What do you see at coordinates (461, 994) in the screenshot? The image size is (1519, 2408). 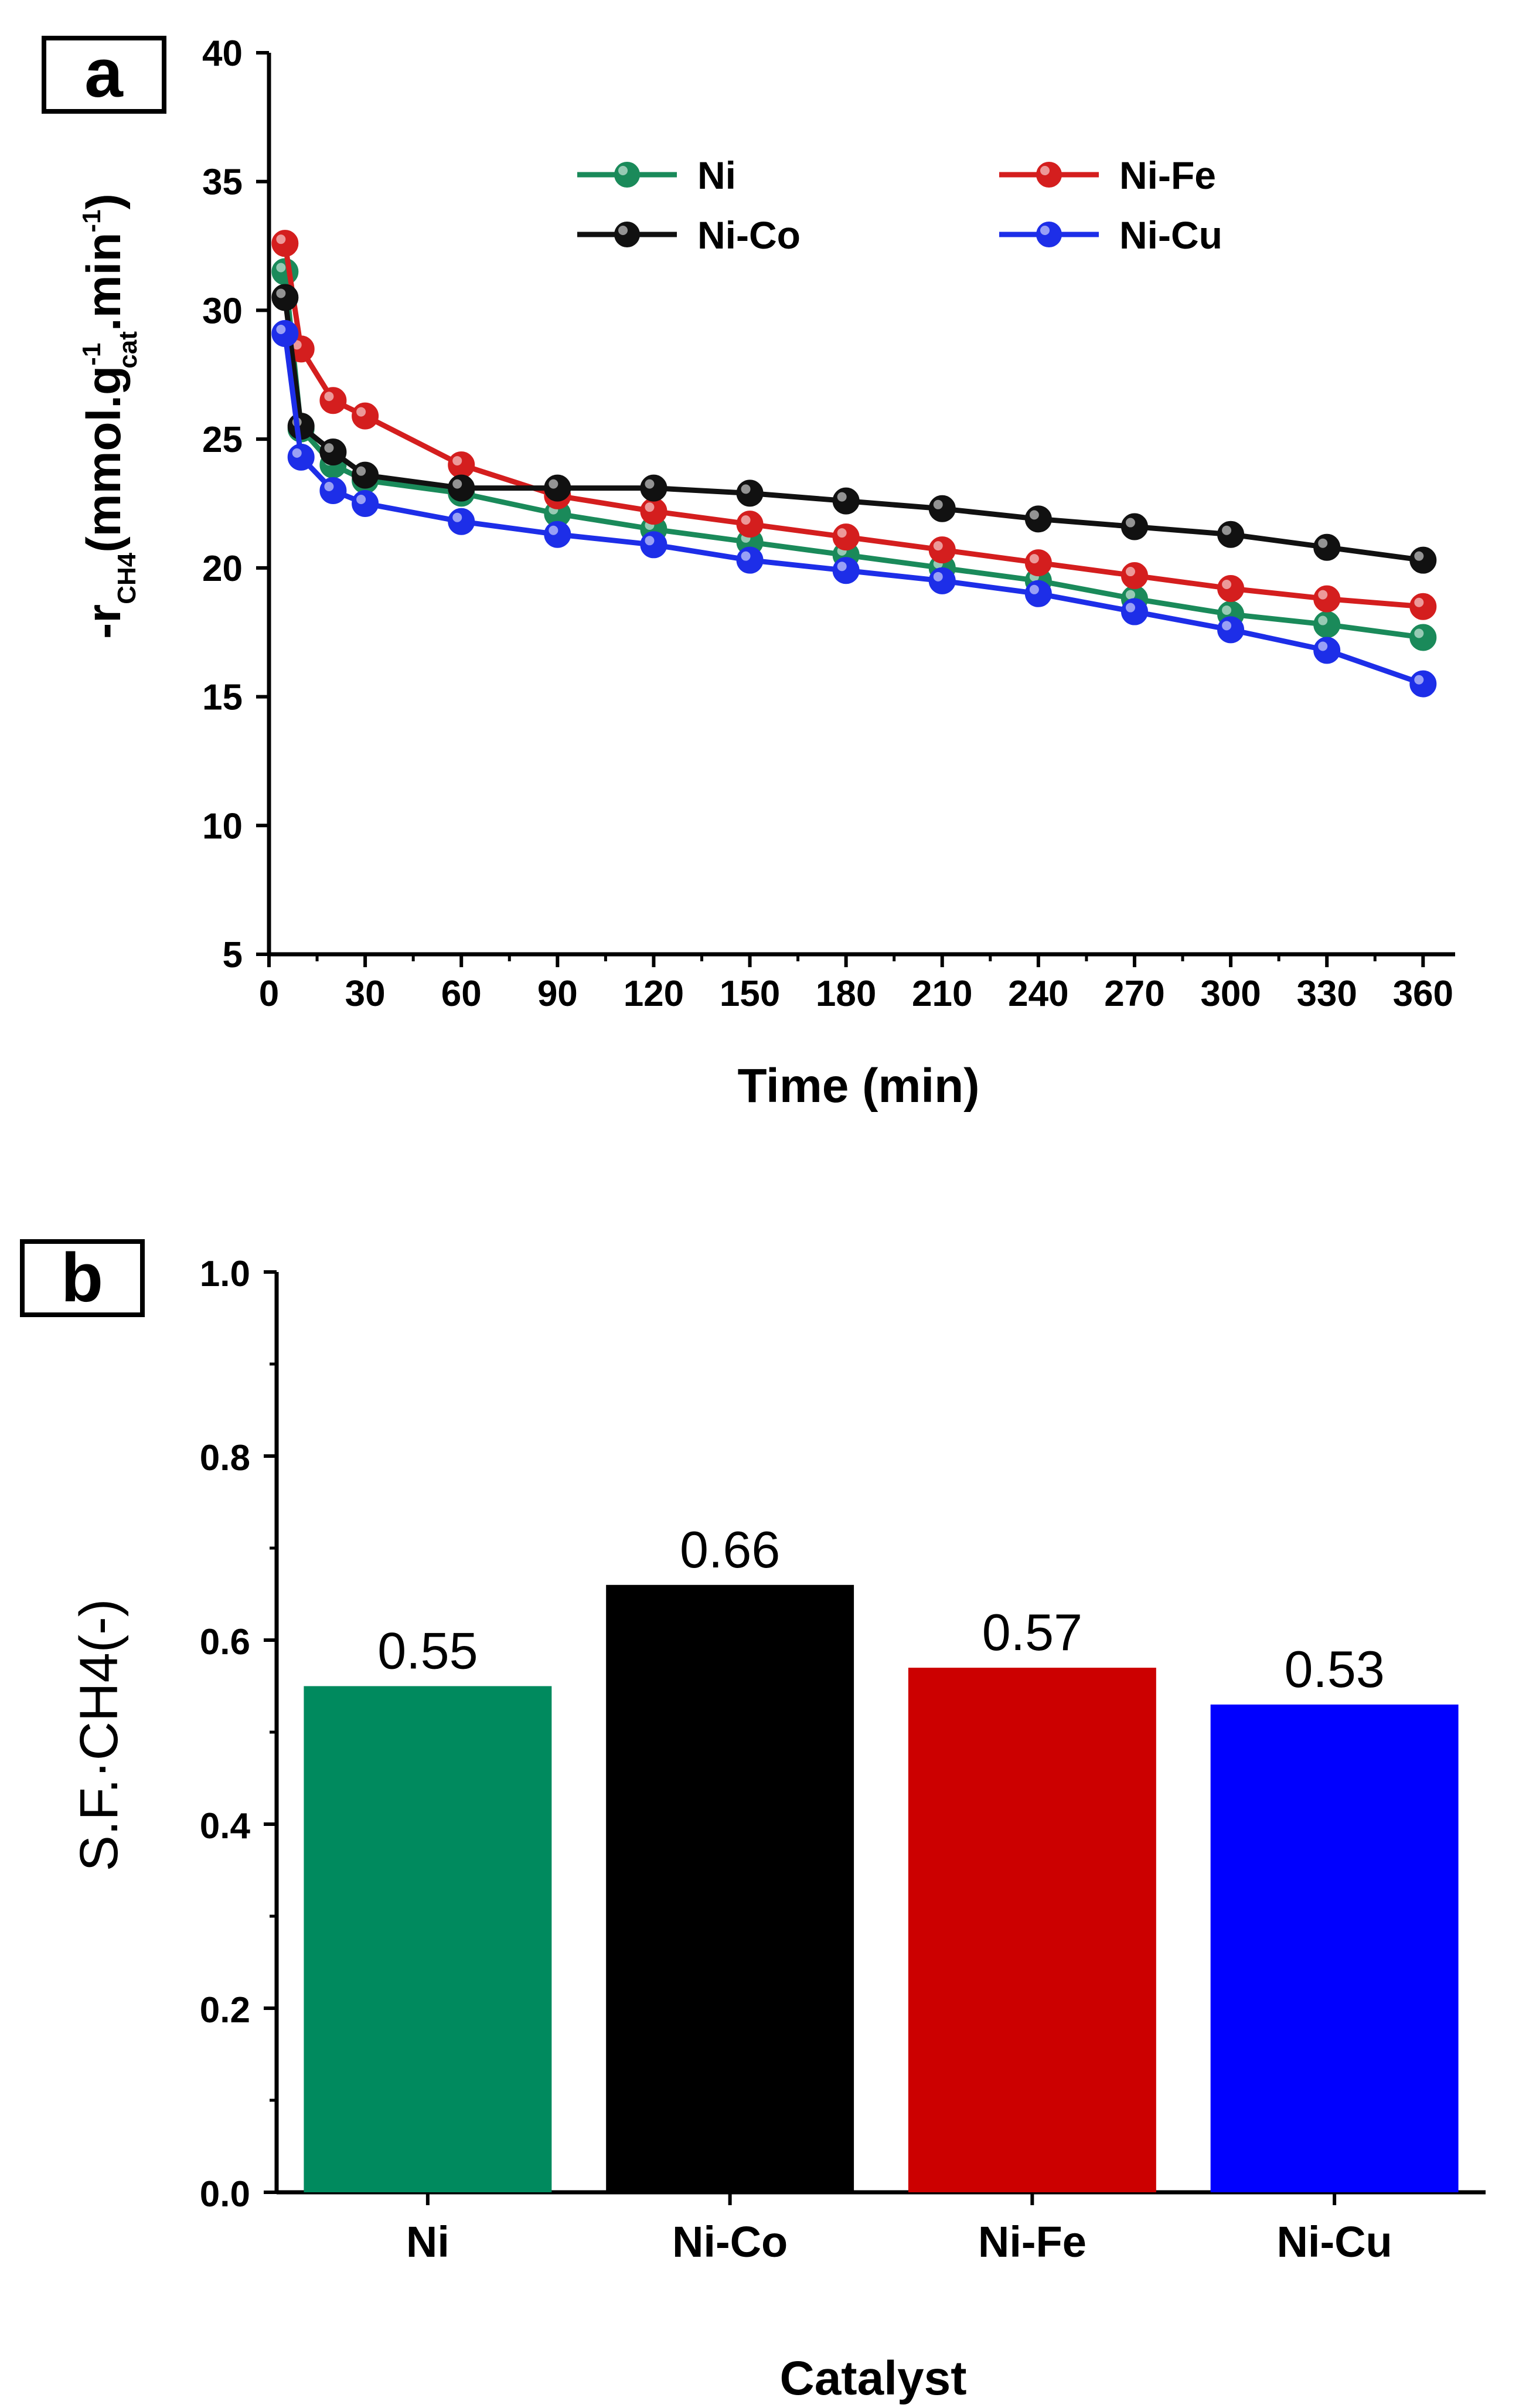 I see `panel-a-x-tick-label: 60` at bounding box center [461, 994].